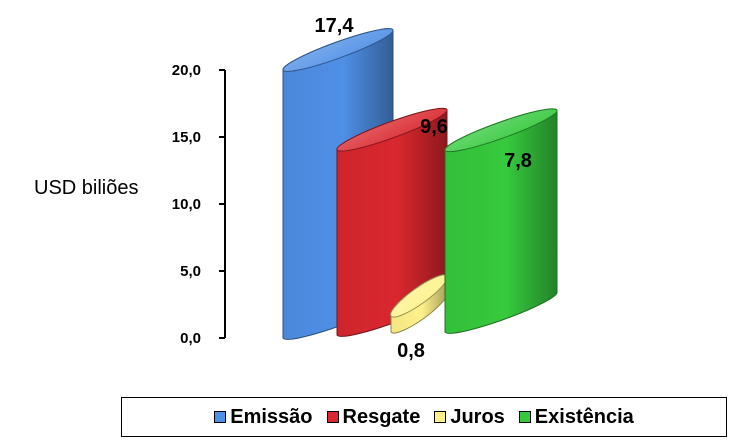 Image resolution: width=731 pixels, height=443 pixels. I want to click on y-tick-label: 20,0, so click(186, 70).